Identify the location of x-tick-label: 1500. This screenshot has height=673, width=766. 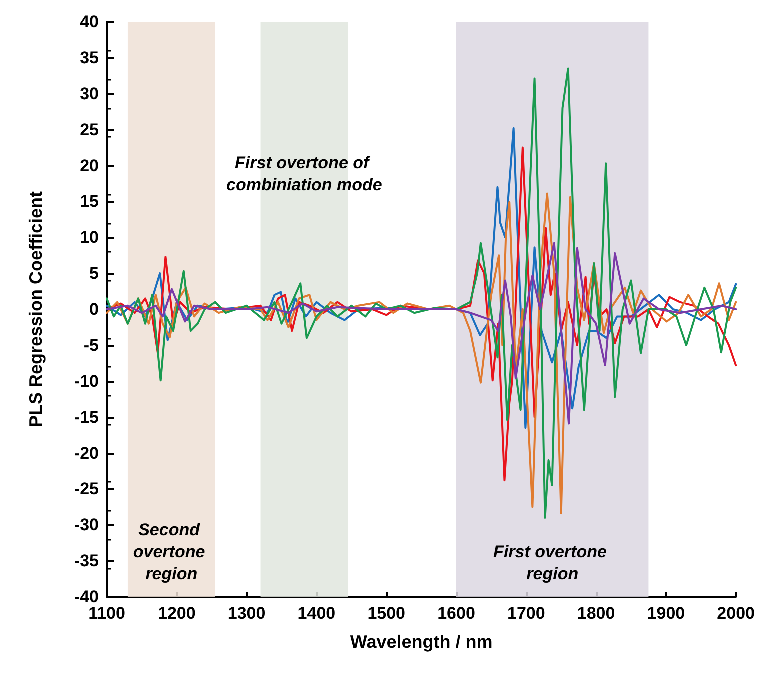
(387, 613).